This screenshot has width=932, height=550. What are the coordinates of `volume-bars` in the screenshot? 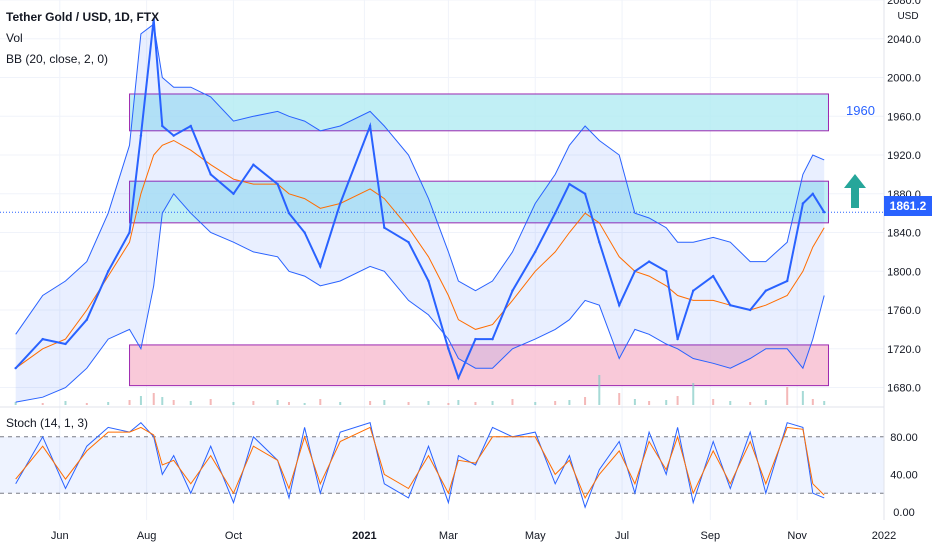 It's located at (420, 390).